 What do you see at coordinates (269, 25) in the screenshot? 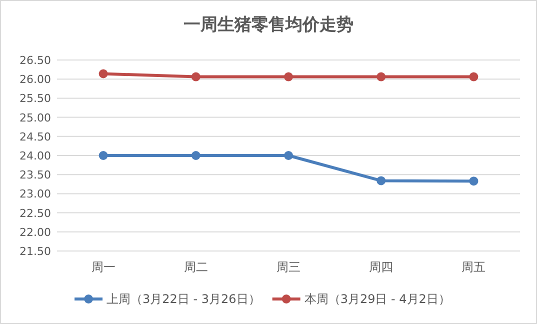
I see `chart-title: 一周生猪零售均价走势` at bounding box center [269, 25].